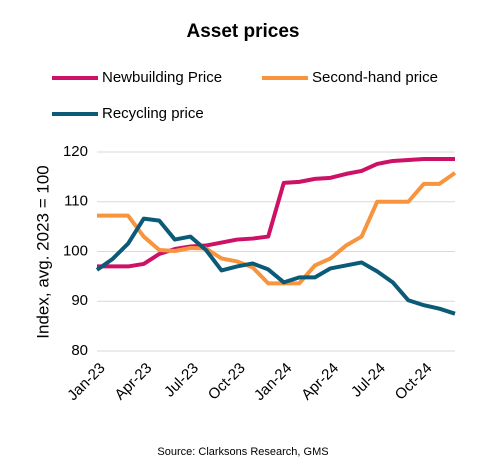  Describe the element at coordinates (320, 382) in the screenshot. I see `x-tick-label: Apr-24` at that location.